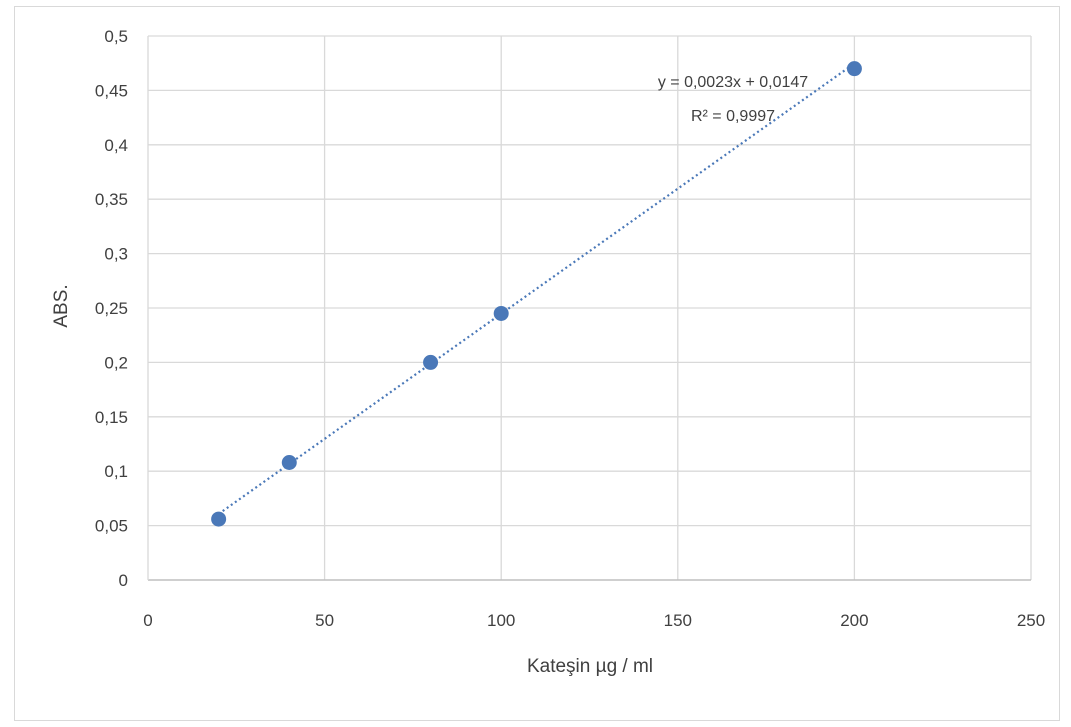  What do you see at coordinates (733, 116) in the screenshot?
I see `r-squared-label: R² = 0,9997` at bounding box center [733, 116].